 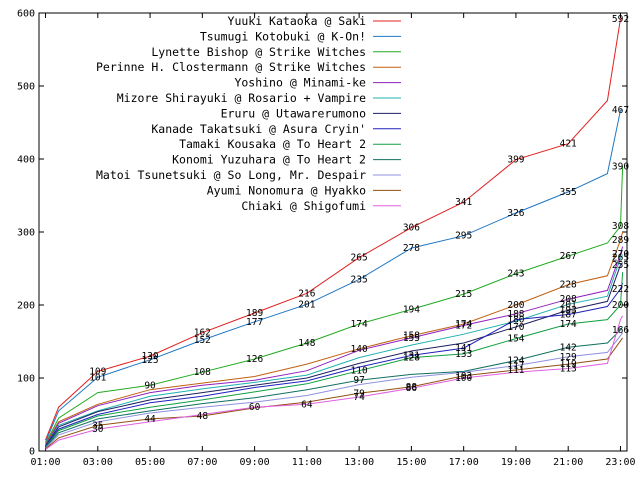 I want to click on data-label: 177, so click(x=254, y=322).